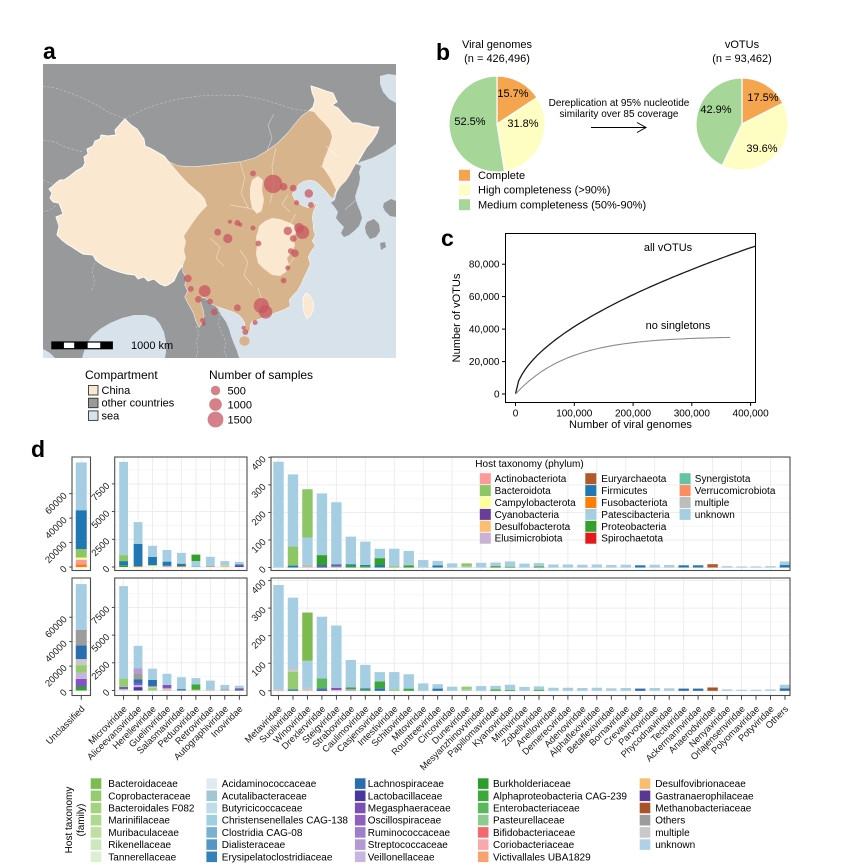  Describe the element at coordinates (529, 539) in the screenshot. I see `svg-text: Elusimicrobiota` at that location.